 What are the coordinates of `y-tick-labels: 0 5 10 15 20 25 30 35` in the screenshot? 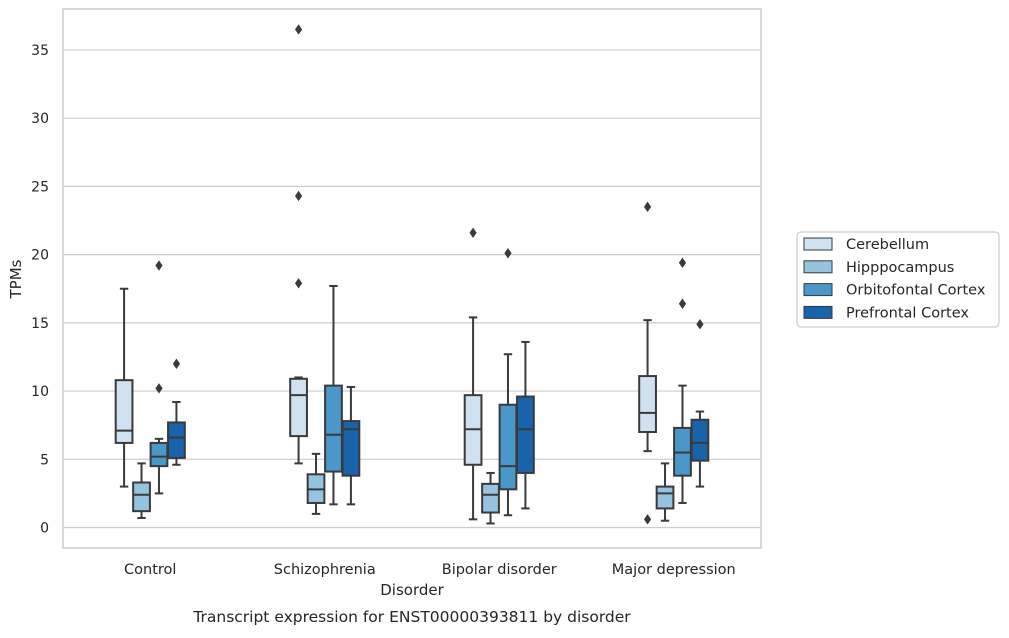 It's located at (40, 290).